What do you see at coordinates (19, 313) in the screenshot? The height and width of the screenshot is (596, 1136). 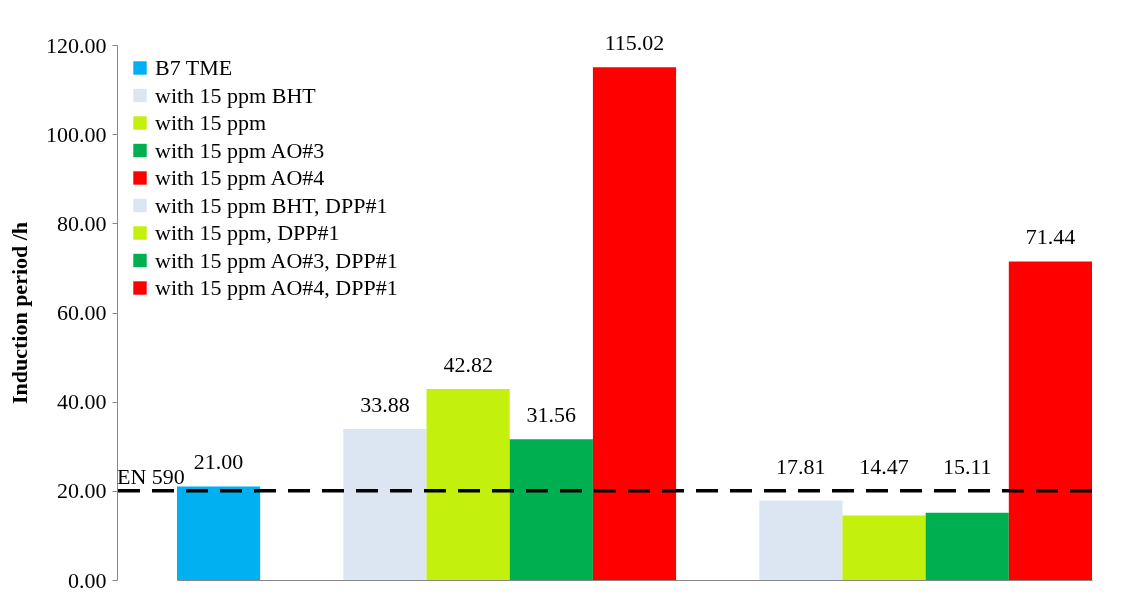 I see `y-axis-title: Induction period /h` at bounding box center [19, 313].